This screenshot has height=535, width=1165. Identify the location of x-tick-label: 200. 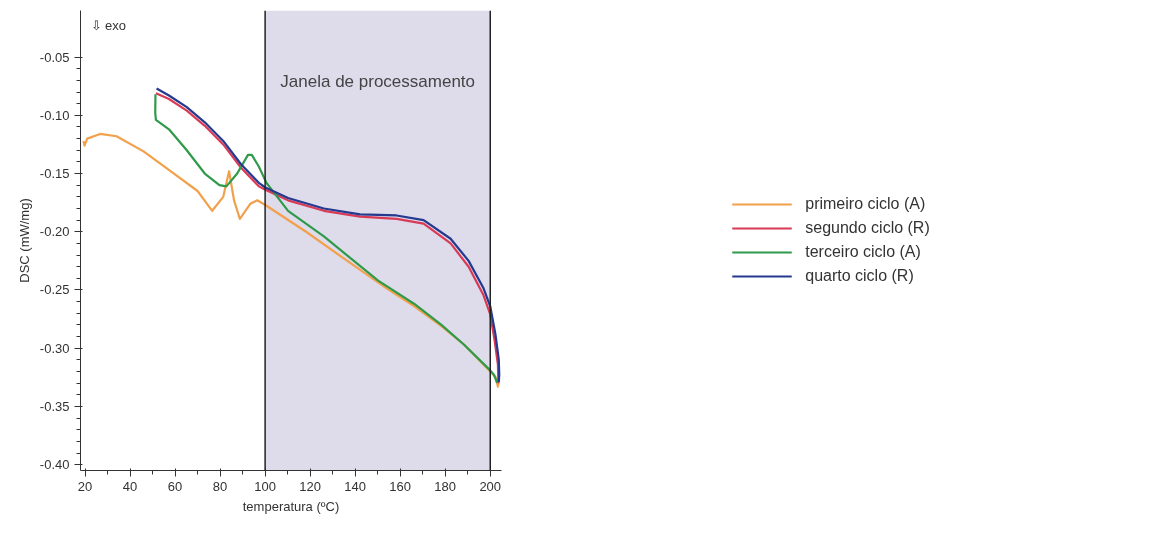
(490, 486).